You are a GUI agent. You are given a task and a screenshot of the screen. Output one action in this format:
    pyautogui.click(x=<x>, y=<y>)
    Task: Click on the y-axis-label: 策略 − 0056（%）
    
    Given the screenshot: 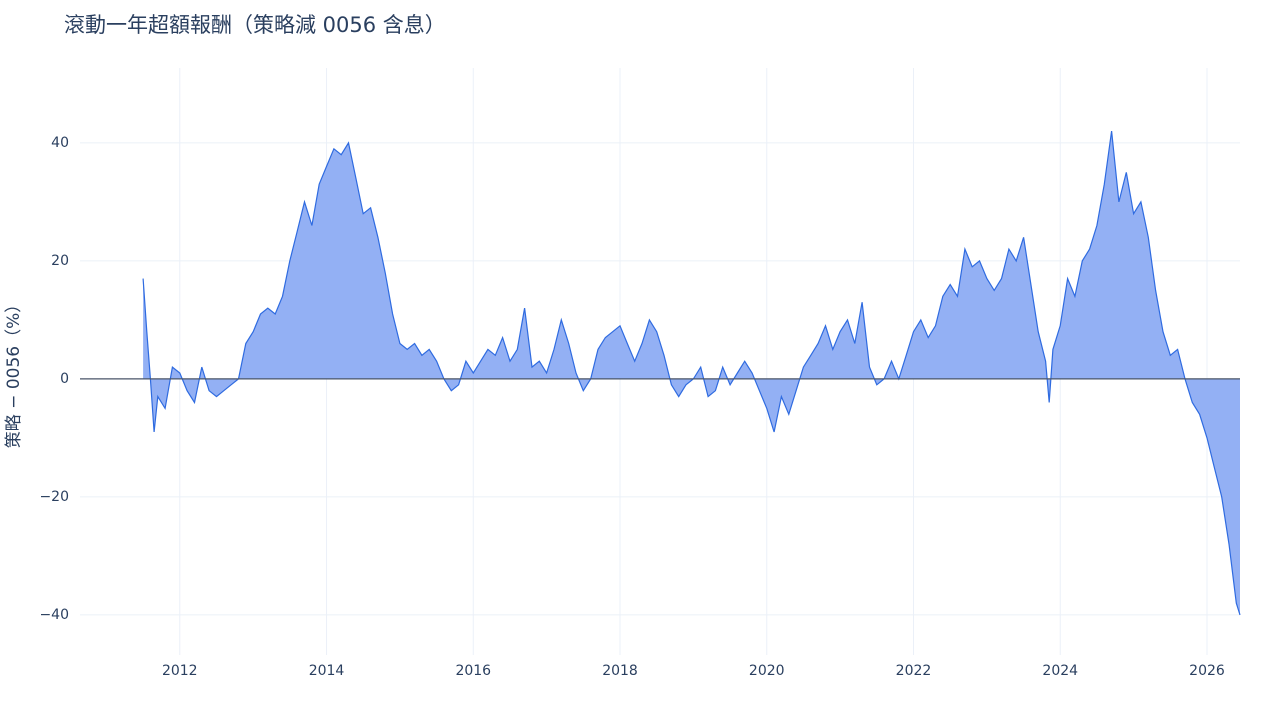 What is the action you would take?
    pyautogui.click(x=14, y=372)
    